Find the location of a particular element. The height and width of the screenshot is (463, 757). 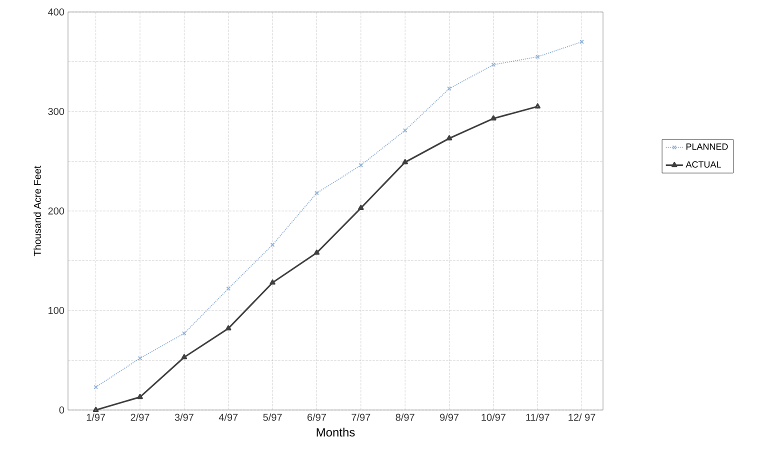

y-tick-label: 300 is located at coordinates (56, 112).